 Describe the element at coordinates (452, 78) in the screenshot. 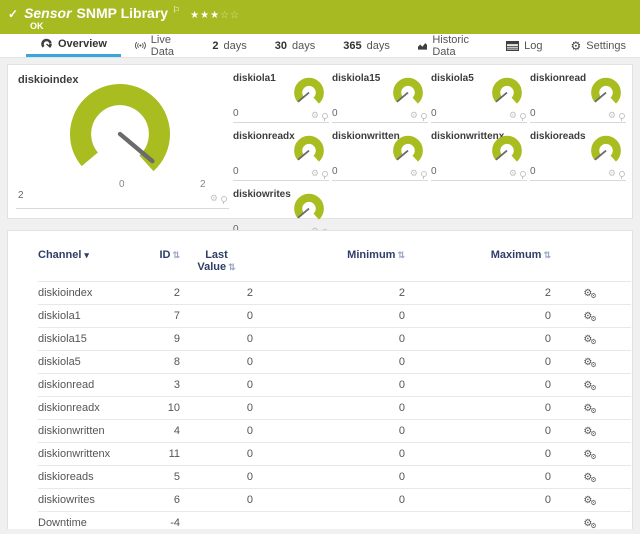

I see `gauge-label: diskiola5` at that location.